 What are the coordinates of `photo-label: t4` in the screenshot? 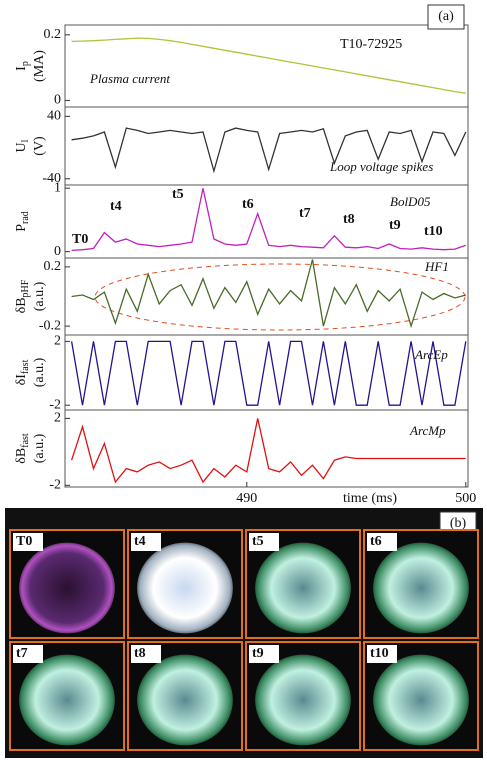 It's located at (140, 541).